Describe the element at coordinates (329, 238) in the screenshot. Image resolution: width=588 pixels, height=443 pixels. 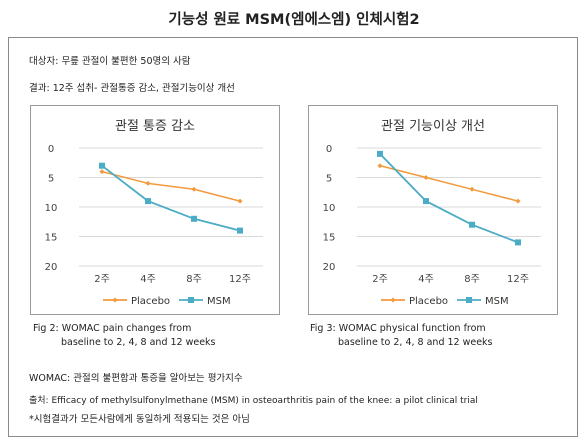
I see `chart1-ytick-3: 15` at that location.